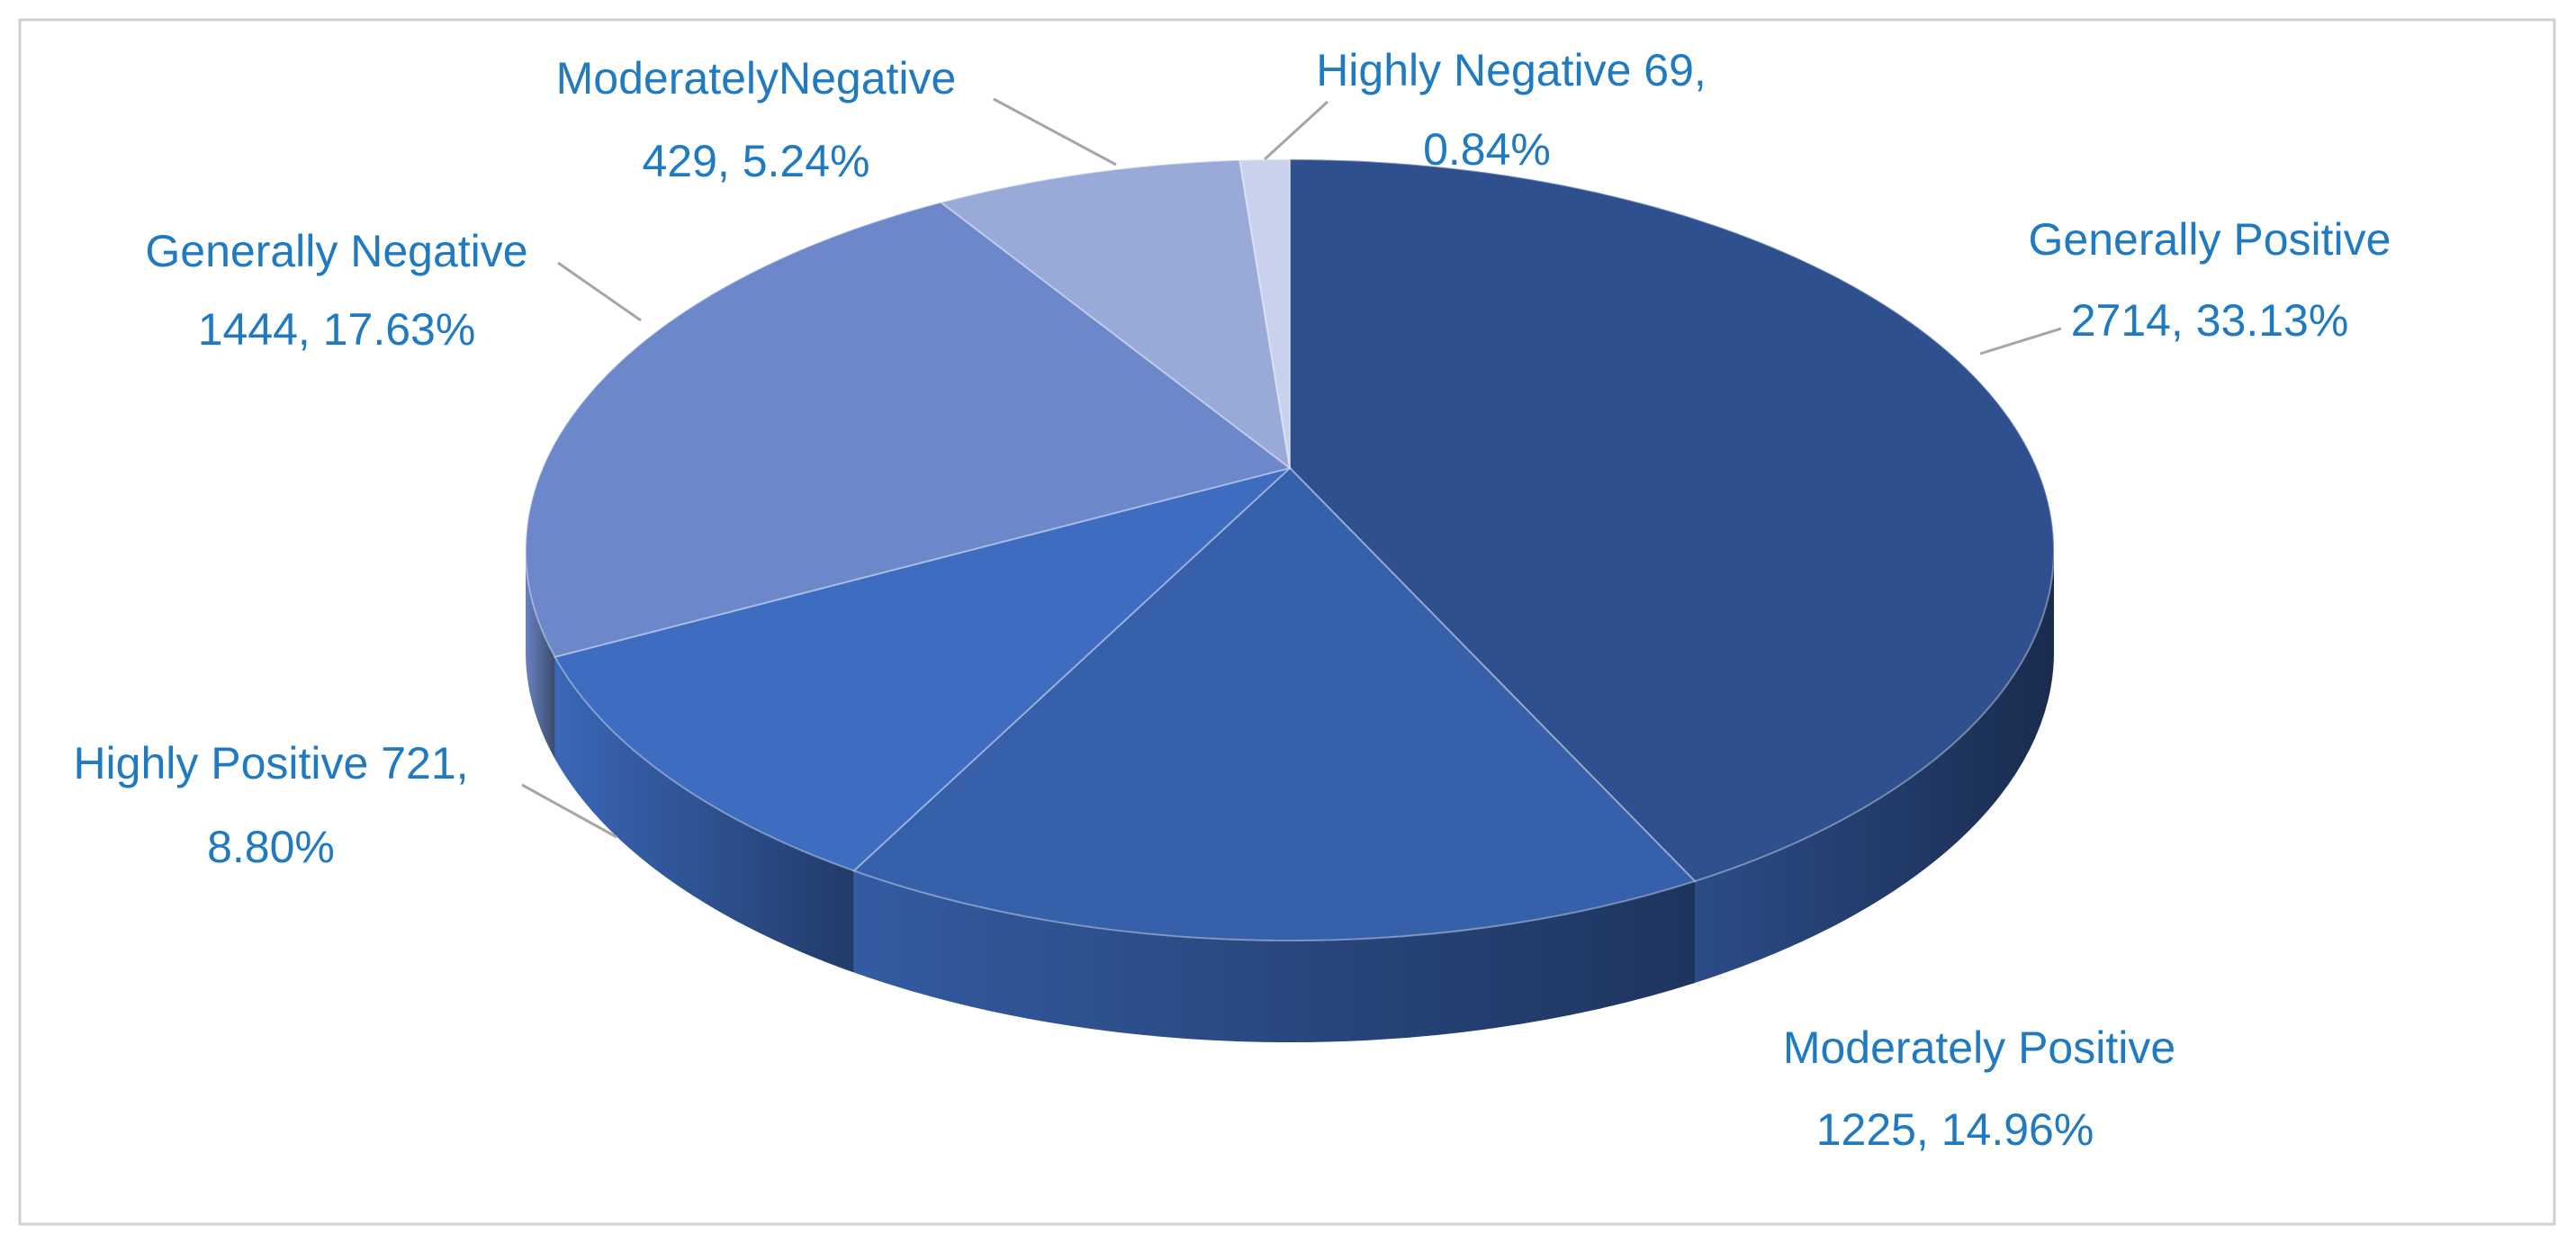  I want to click on data-label: 429, 5.24%, so click(756, 161).